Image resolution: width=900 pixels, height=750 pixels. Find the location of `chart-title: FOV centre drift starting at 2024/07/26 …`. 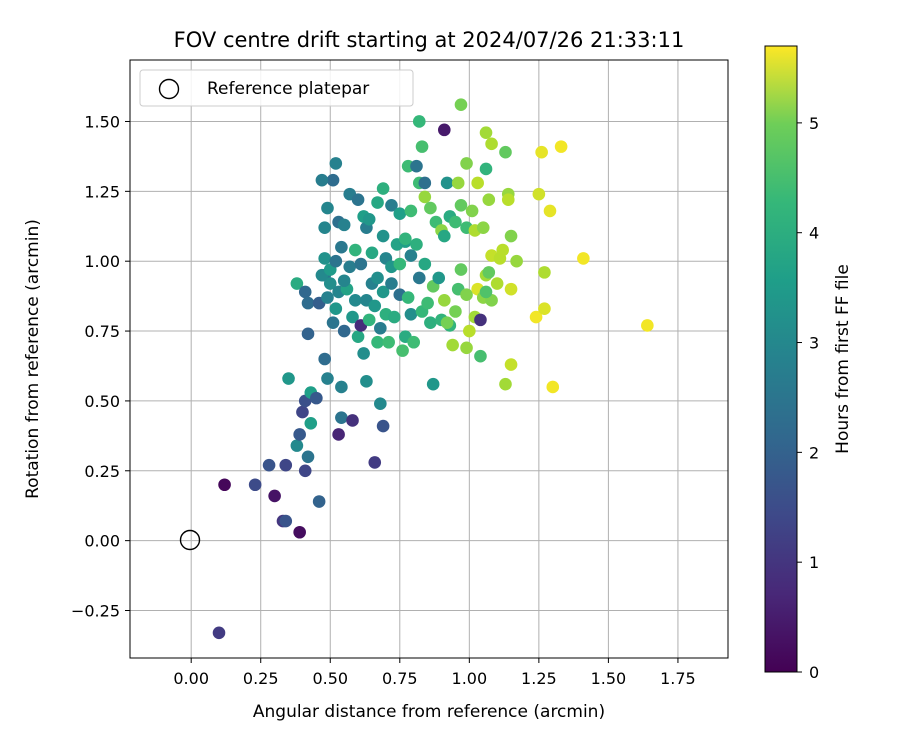

chart-title: FOV centre drift starting at 2024/07/26 … is located at coordinates (429, 40).